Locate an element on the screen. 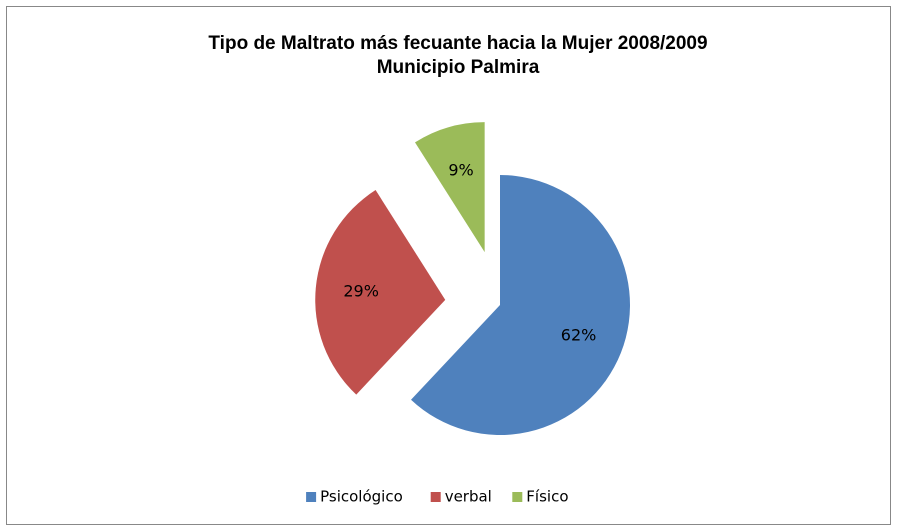 Image resolution: width=899 pixels, height=531 pixels. legend-label: Físico is located at coordinates (547, 497).